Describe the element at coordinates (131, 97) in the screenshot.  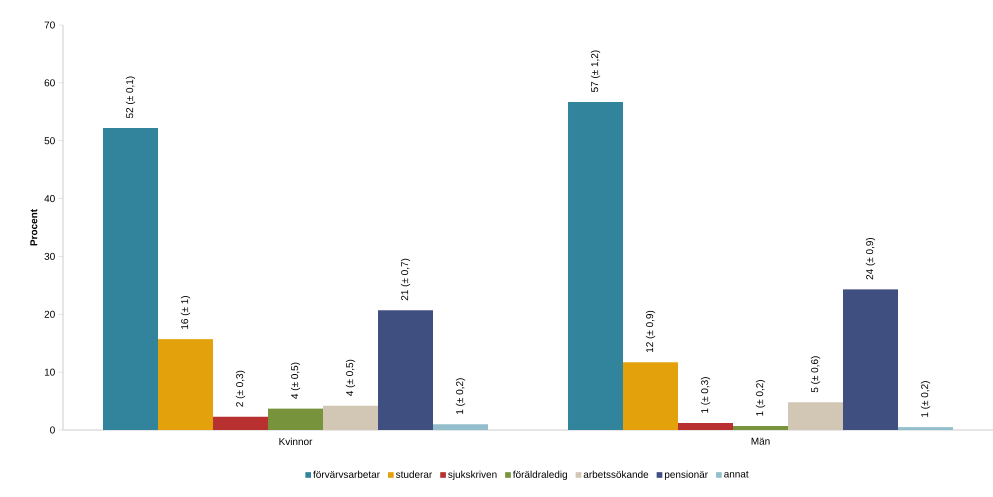
I see `data-label: 52 (± 0,1)` at that location.